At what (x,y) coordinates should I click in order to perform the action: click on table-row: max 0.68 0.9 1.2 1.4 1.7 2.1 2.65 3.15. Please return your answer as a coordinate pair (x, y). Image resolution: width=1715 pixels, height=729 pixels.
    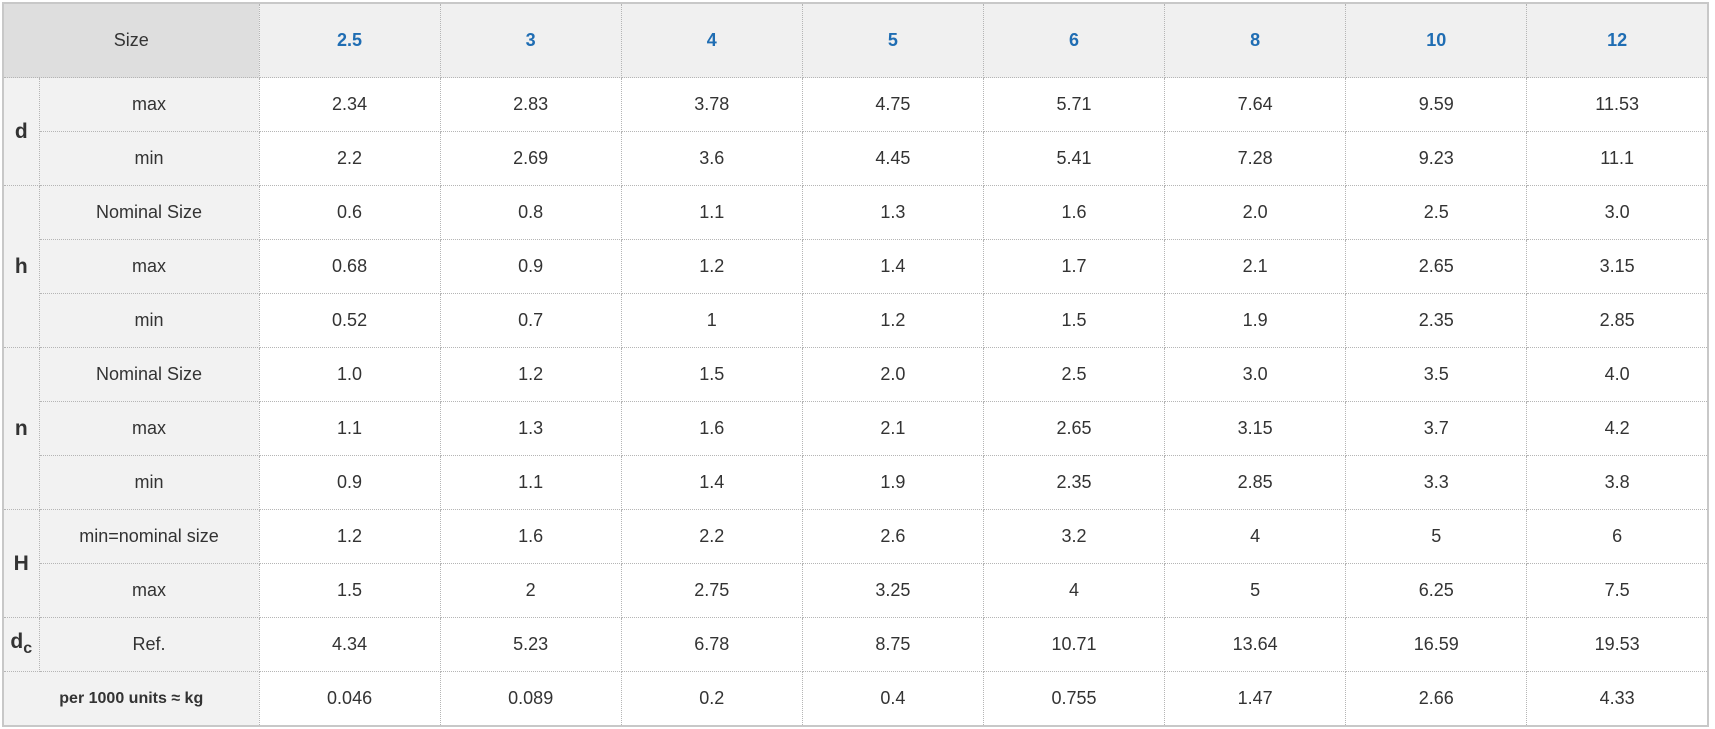
    Looking at the image, I should click on (856, 266).